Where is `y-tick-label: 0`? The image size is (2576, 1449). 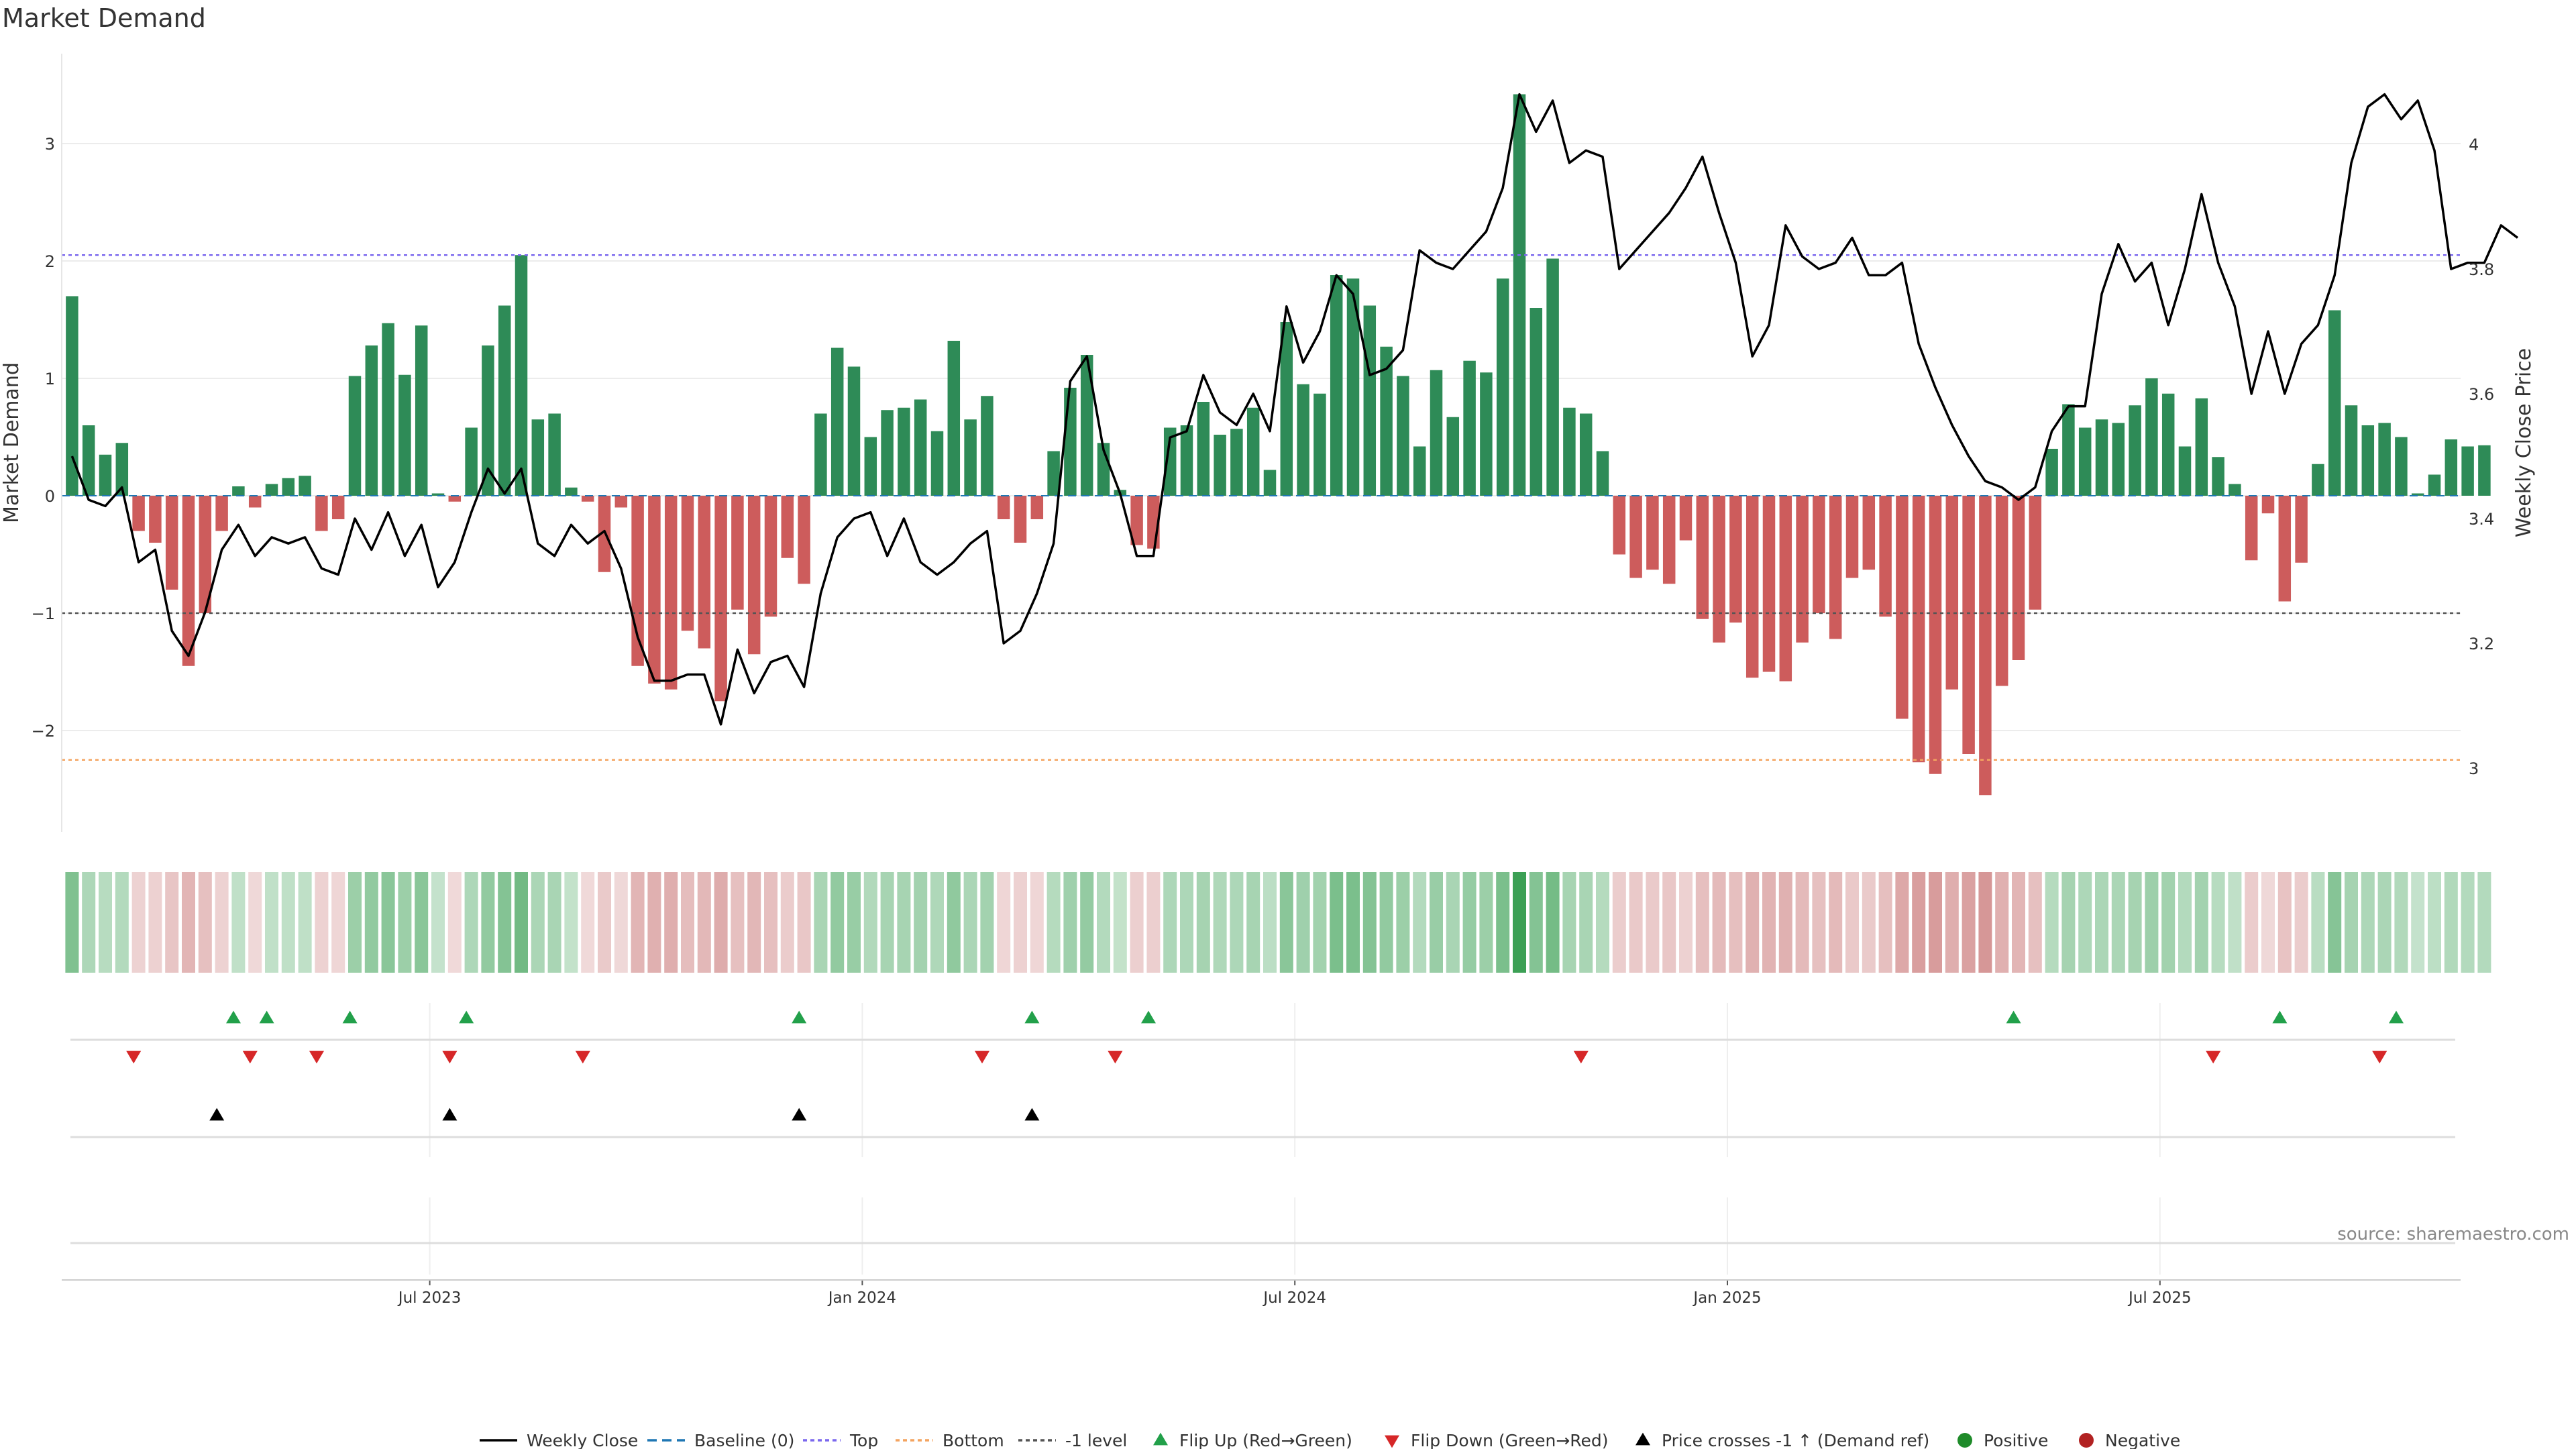
y-tick-label: 0 is located at coordinates (50, 496).